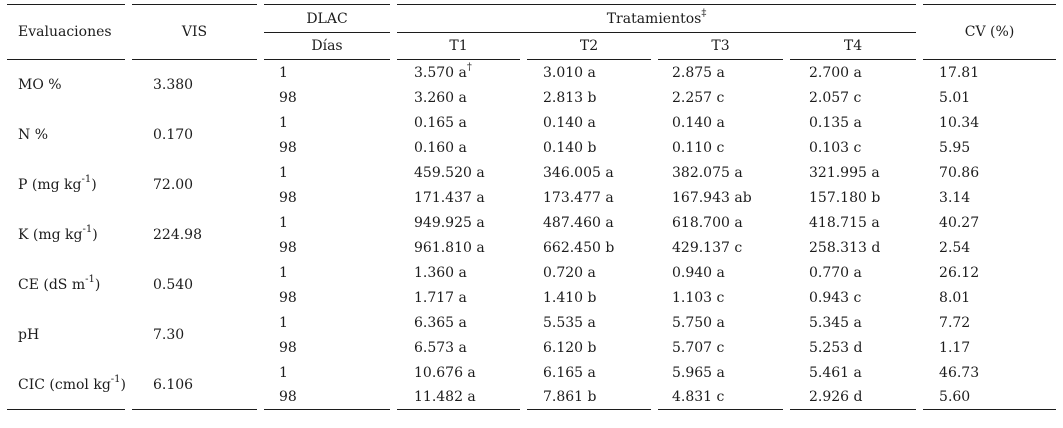 Image resolution: width=1063 pixels, height=428 pixels. I want to click on cell-t3: 1.103 c, so click(720, 297).